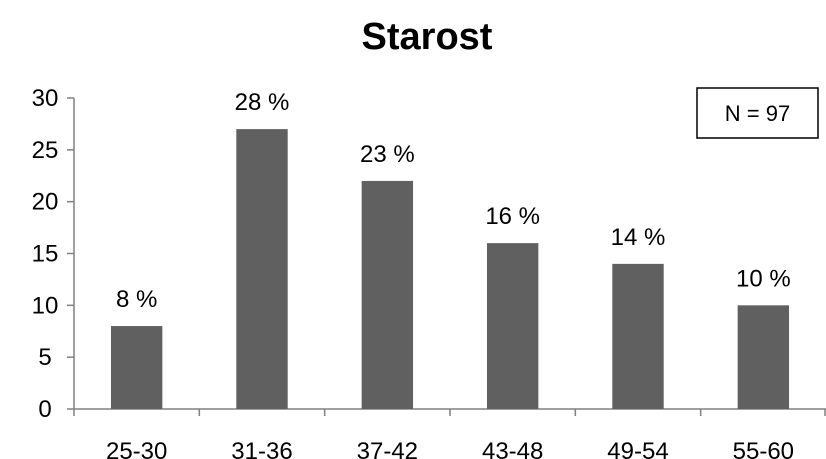 This screenshot has width=826, height=459. Describe the element at coordinates (136, 448) in the screenshot. I see `x-tick-label: 25-30` at that location.